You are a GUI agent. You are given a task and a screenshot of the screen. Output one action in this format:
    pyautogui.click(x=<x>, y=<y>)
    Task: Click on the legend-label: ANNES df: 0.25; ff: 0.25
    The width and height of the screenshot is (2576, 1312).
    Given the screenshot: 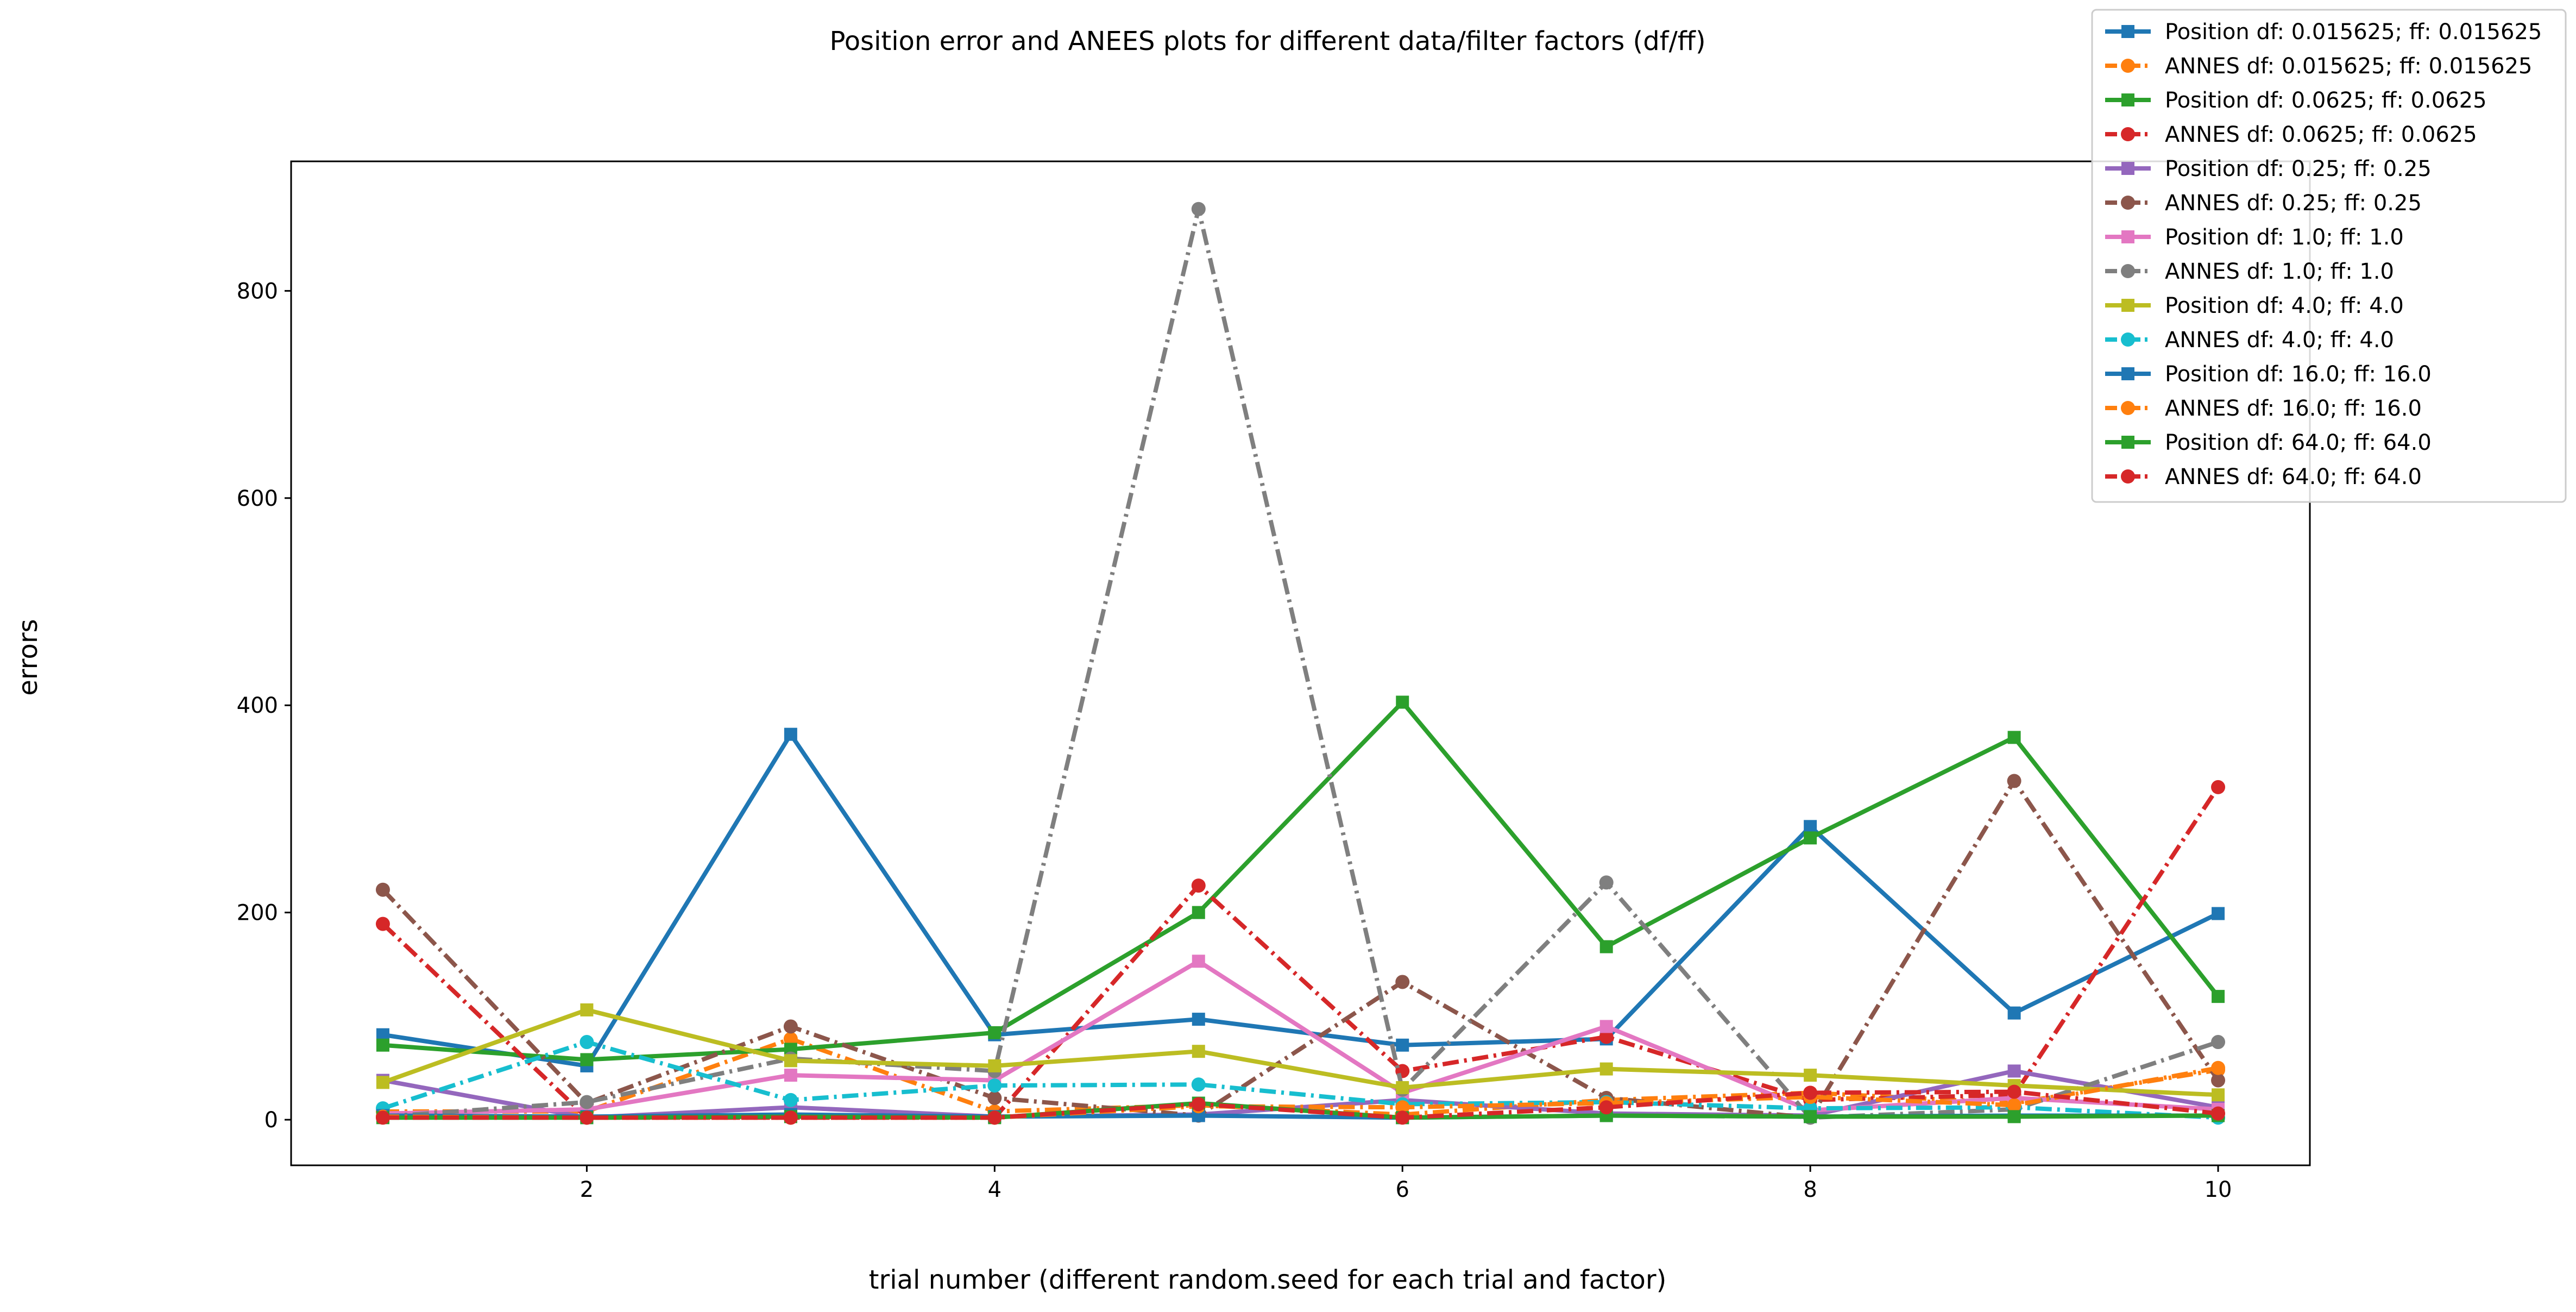 What is the action you would take?
    pyautogui.click(x=2293, y=203)
    